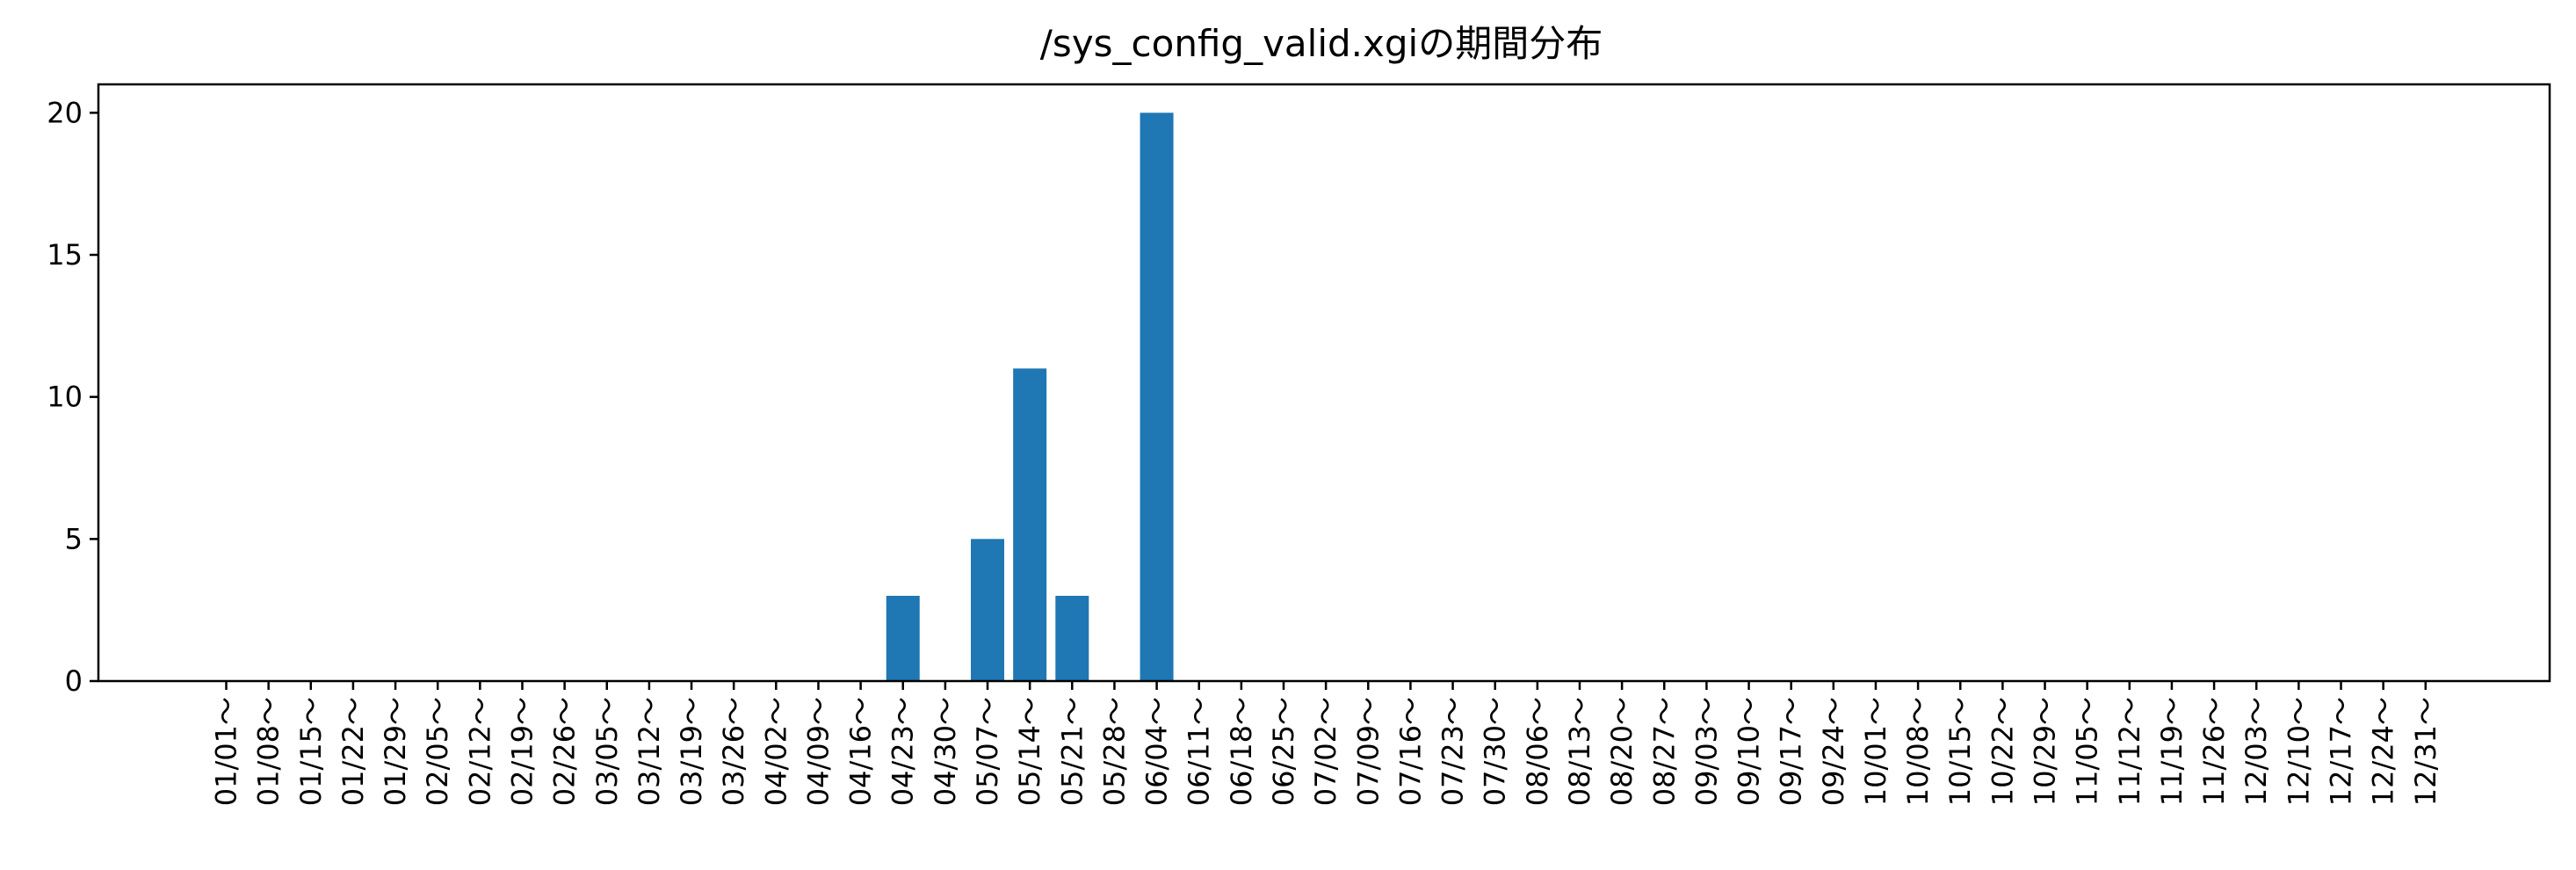 Image resolution: width=2576 pixels, height=870 pixels. I want to click on x-tick-label: 06/25～, so click(1283, 751).